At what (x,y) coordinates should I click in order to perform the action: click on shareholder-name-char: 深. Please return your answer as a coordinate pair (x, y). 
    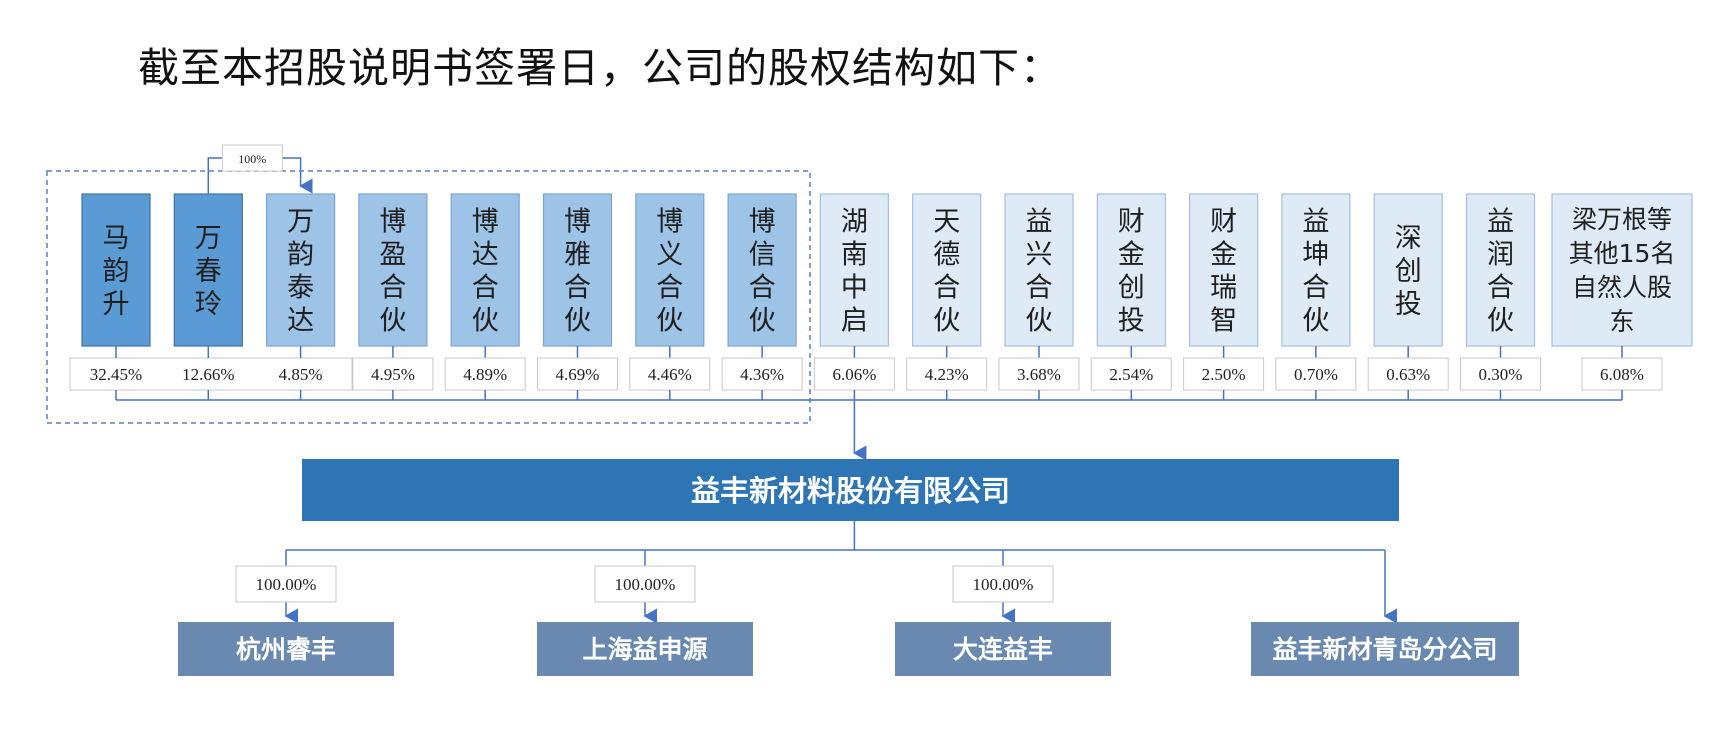
    Looking at the image, I should click on (1408, 238).